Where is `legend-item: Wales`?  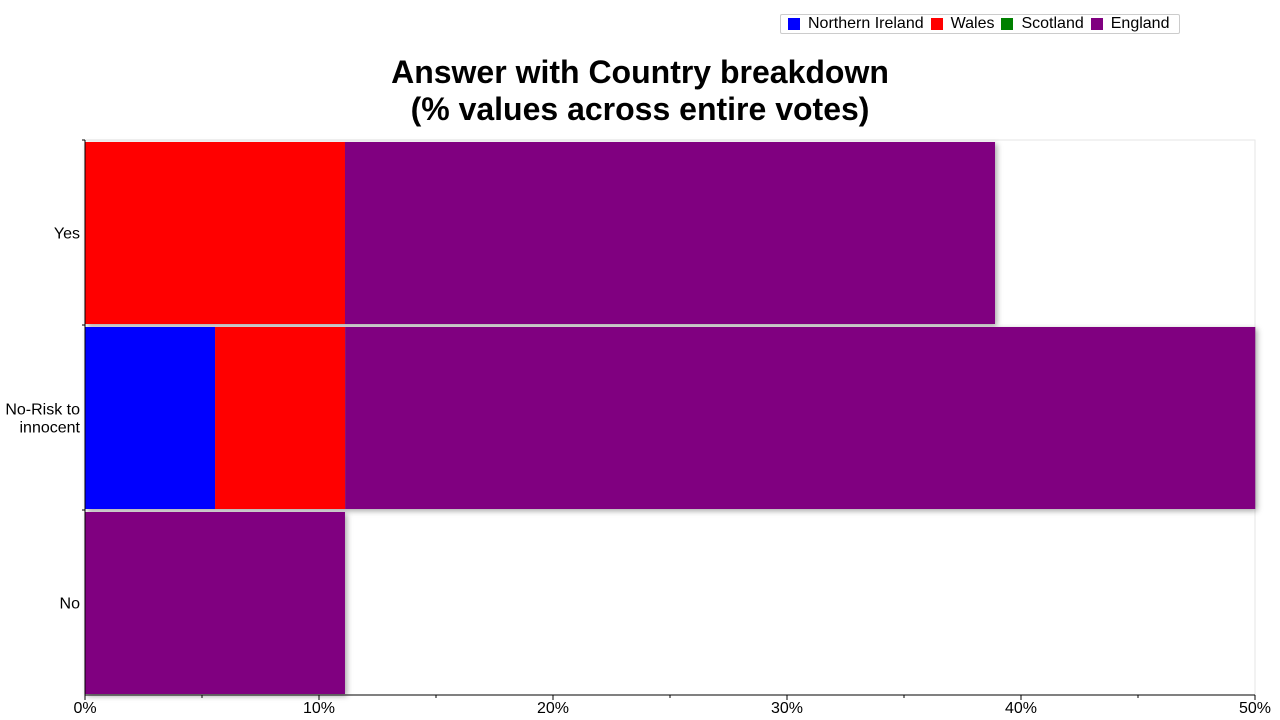
legend-item: Wales is located at coordinates (962, 24).